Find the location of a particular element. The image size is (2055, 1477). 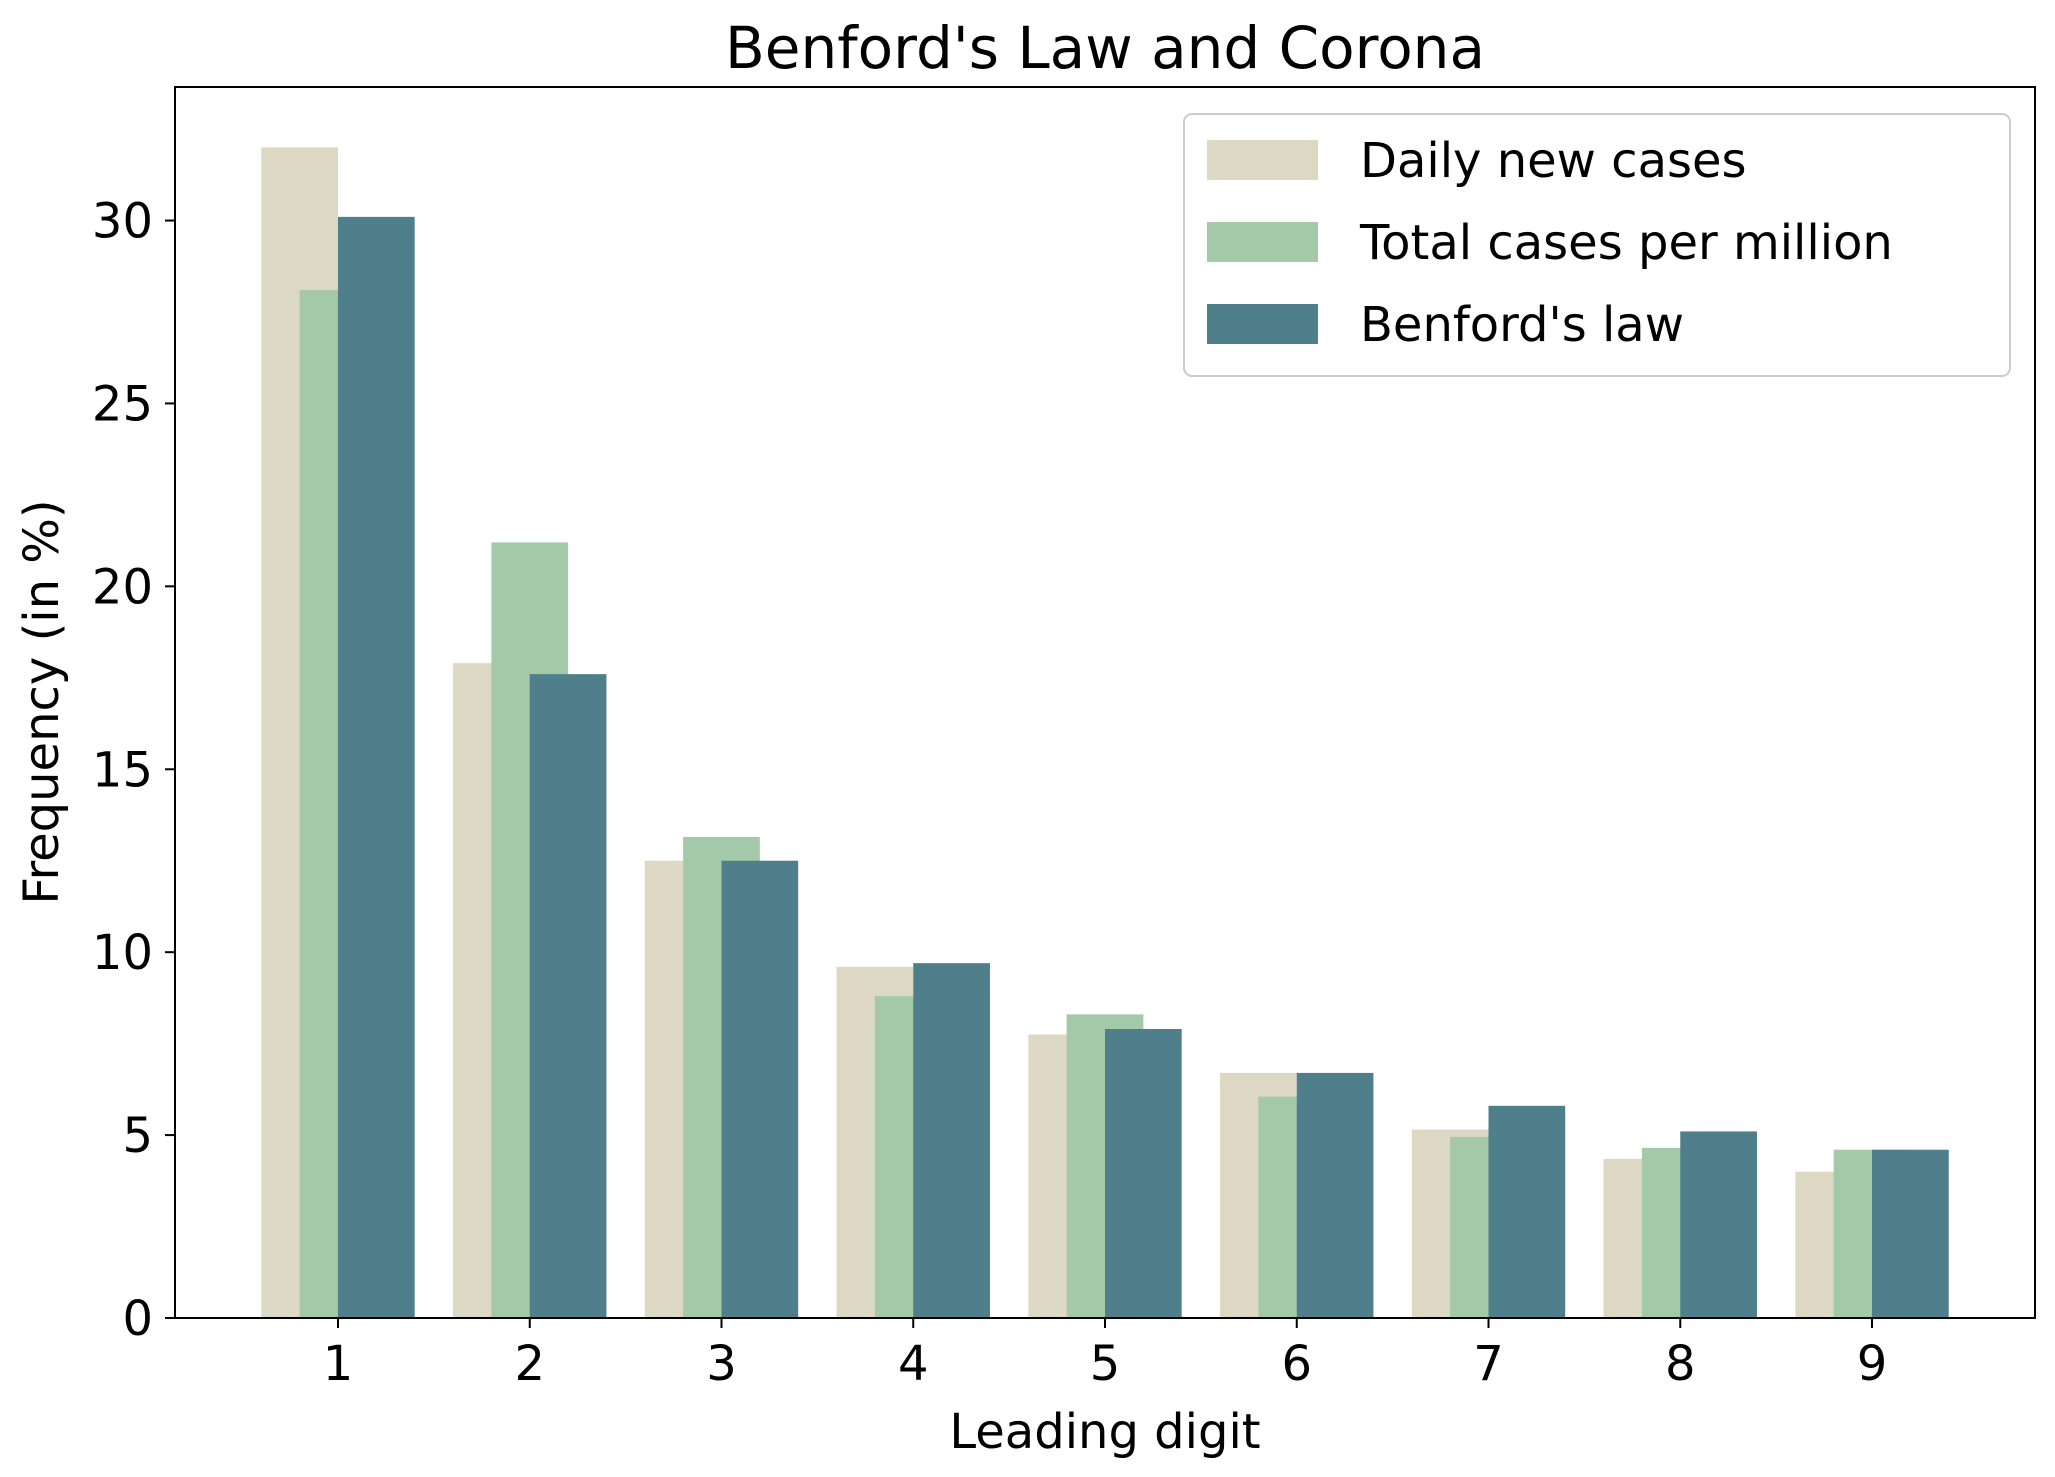

x-tick-label: 3 is located at coordinates (721, 1364).